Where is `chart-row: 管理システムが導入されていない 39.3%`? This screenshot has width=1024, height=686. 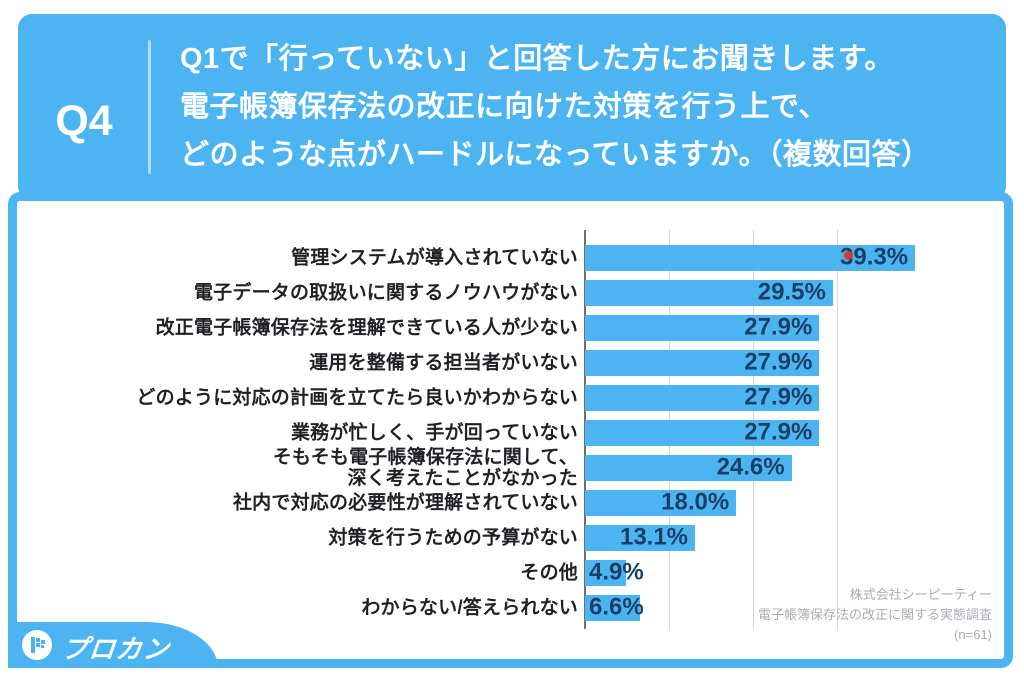
chart-row: 管理システムが導入されていない 39.3% is located at coordinates (563, 257).